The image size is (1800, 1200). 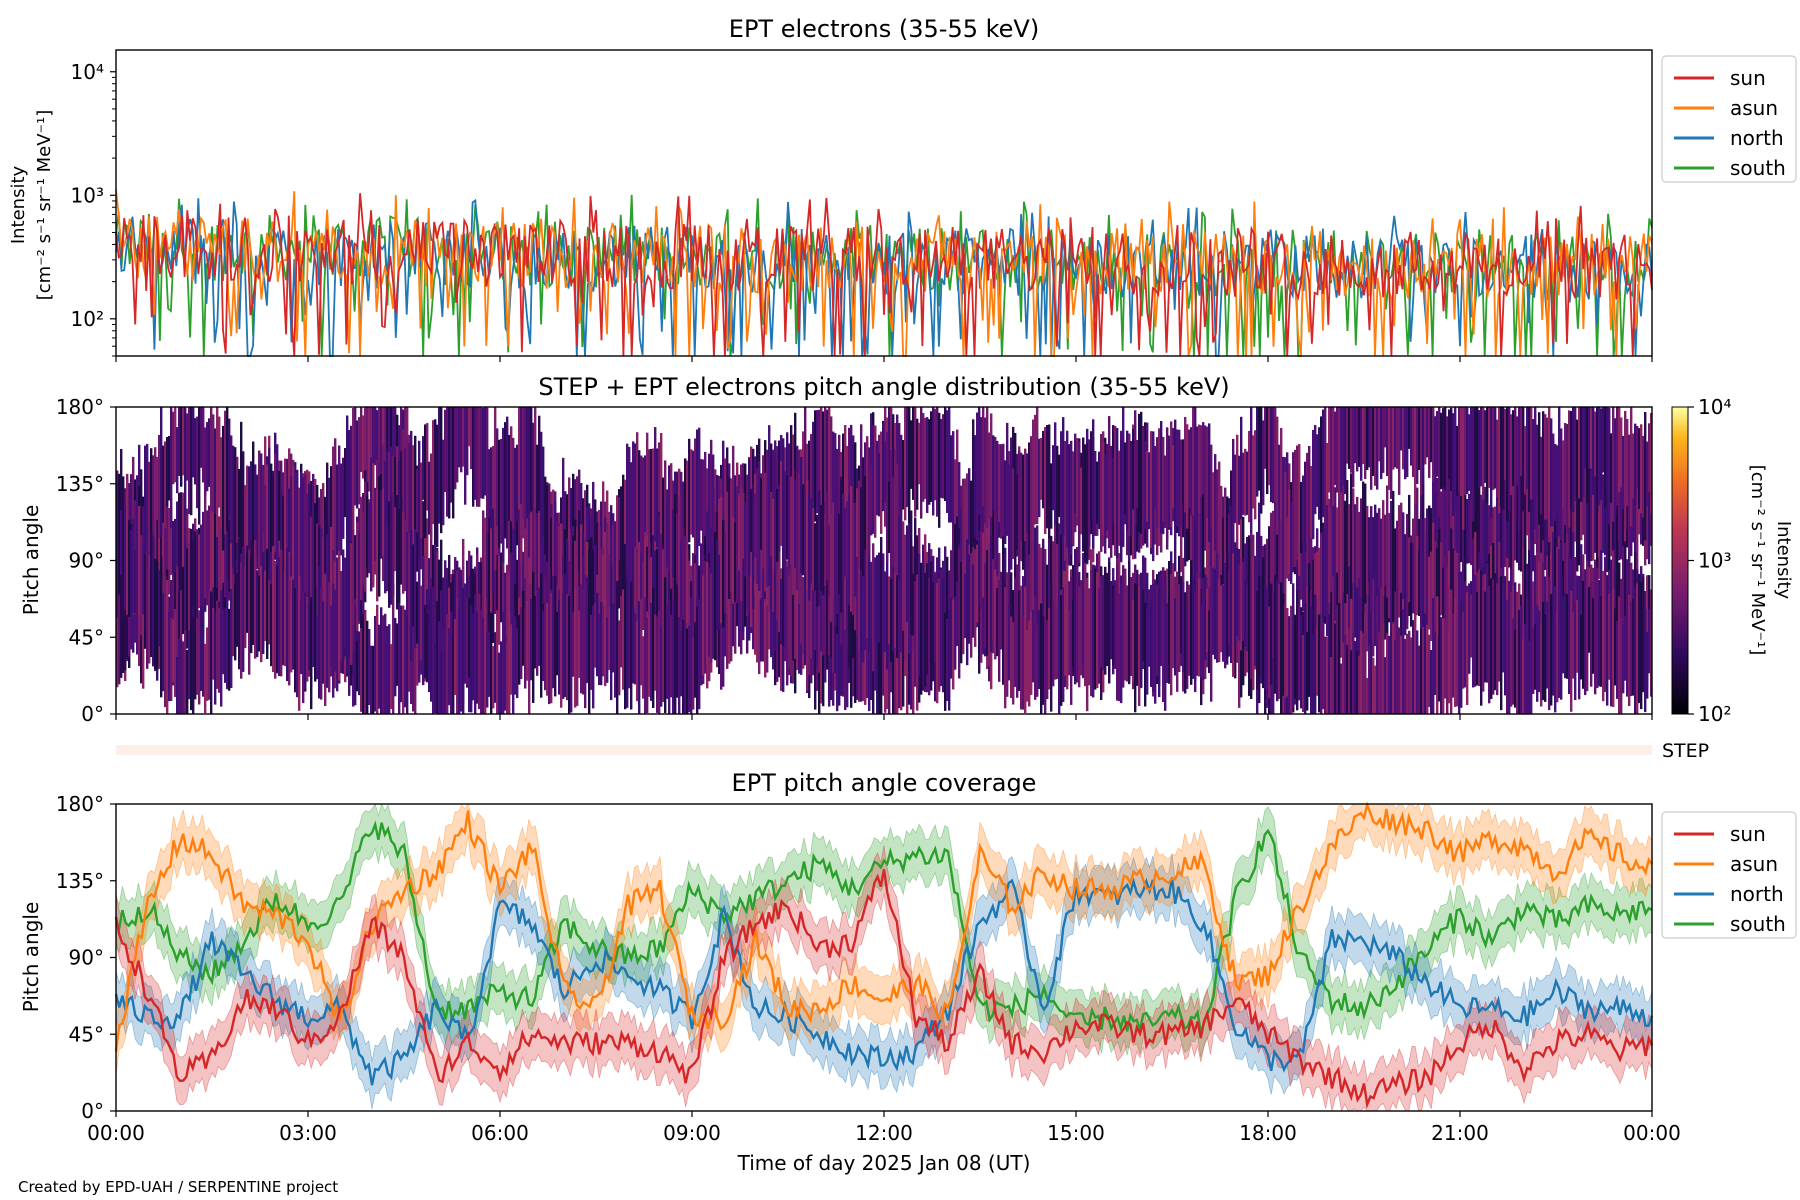 What do you see at coordinates (692, 1133) in the screenshot?
I see `x-tick-label: 09:00` at bounding box center [692, 1133].